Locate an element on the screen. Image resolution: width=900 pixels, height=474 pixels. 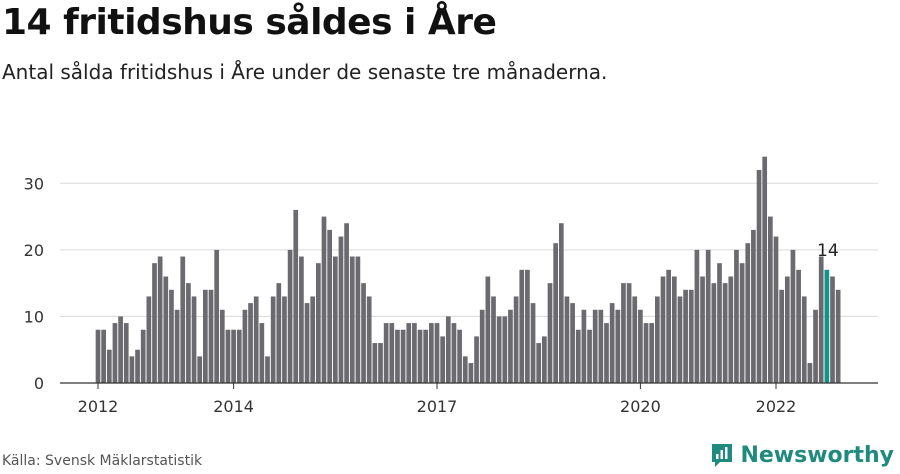
y-tick-label: 10 is located at coordinates (34, 316).